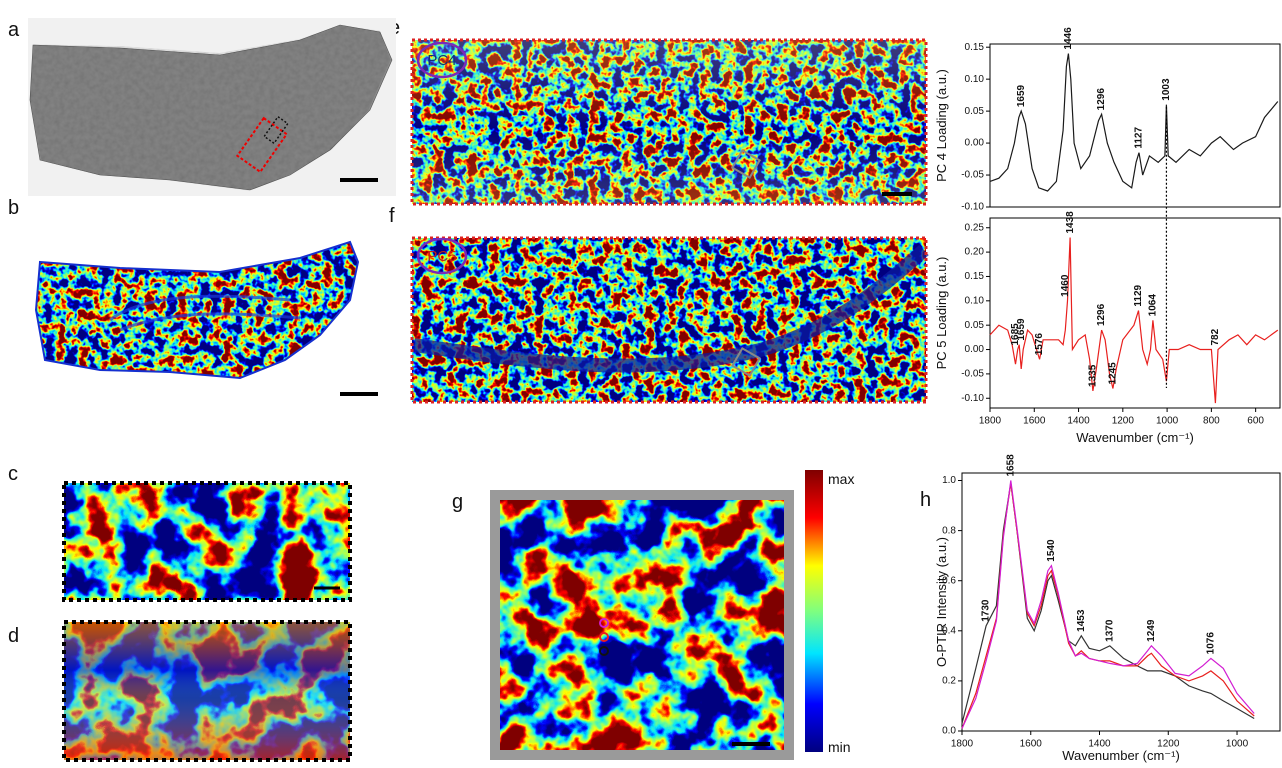 The image size is (1282, 768). I want to click on panel-label: g, so click(457, 502).